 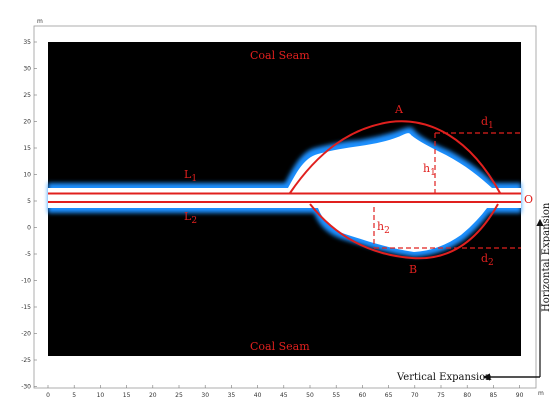 I want to click on y-tick-label: 5, so click(x=29, y=201).